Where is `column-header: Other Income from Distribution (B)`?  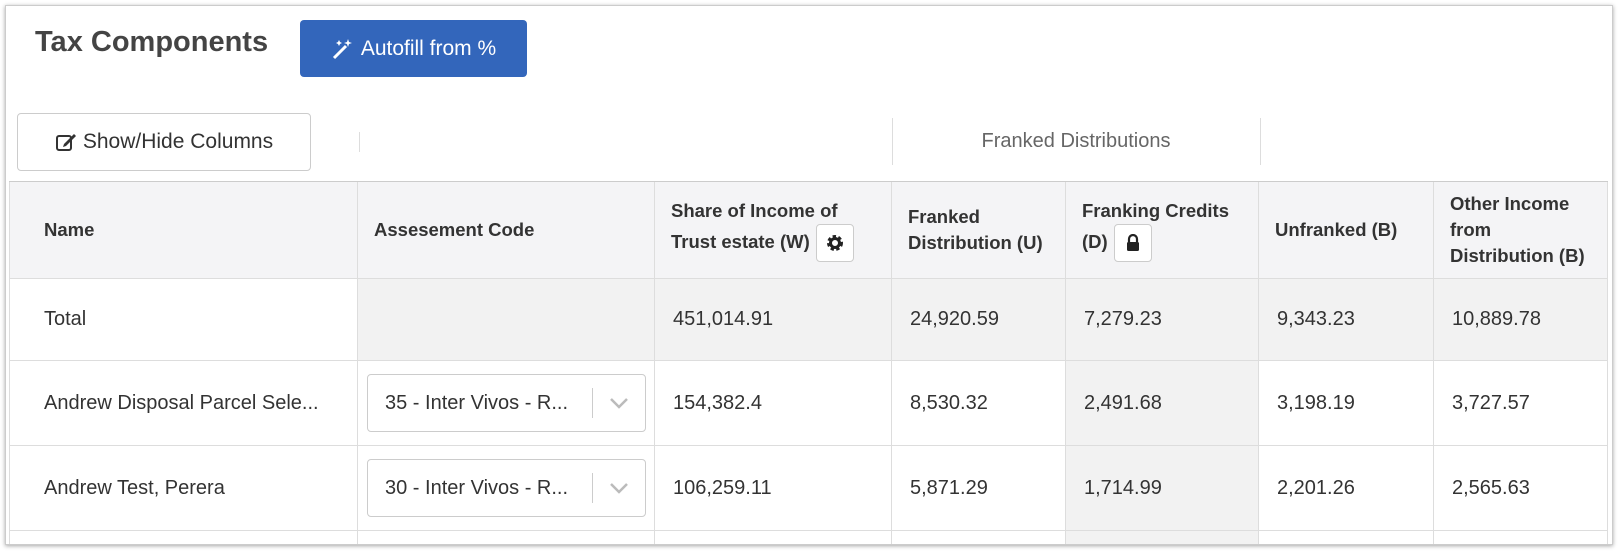 column-header: Other Income from Distribution (B) is located at coordinates (1521, 230).